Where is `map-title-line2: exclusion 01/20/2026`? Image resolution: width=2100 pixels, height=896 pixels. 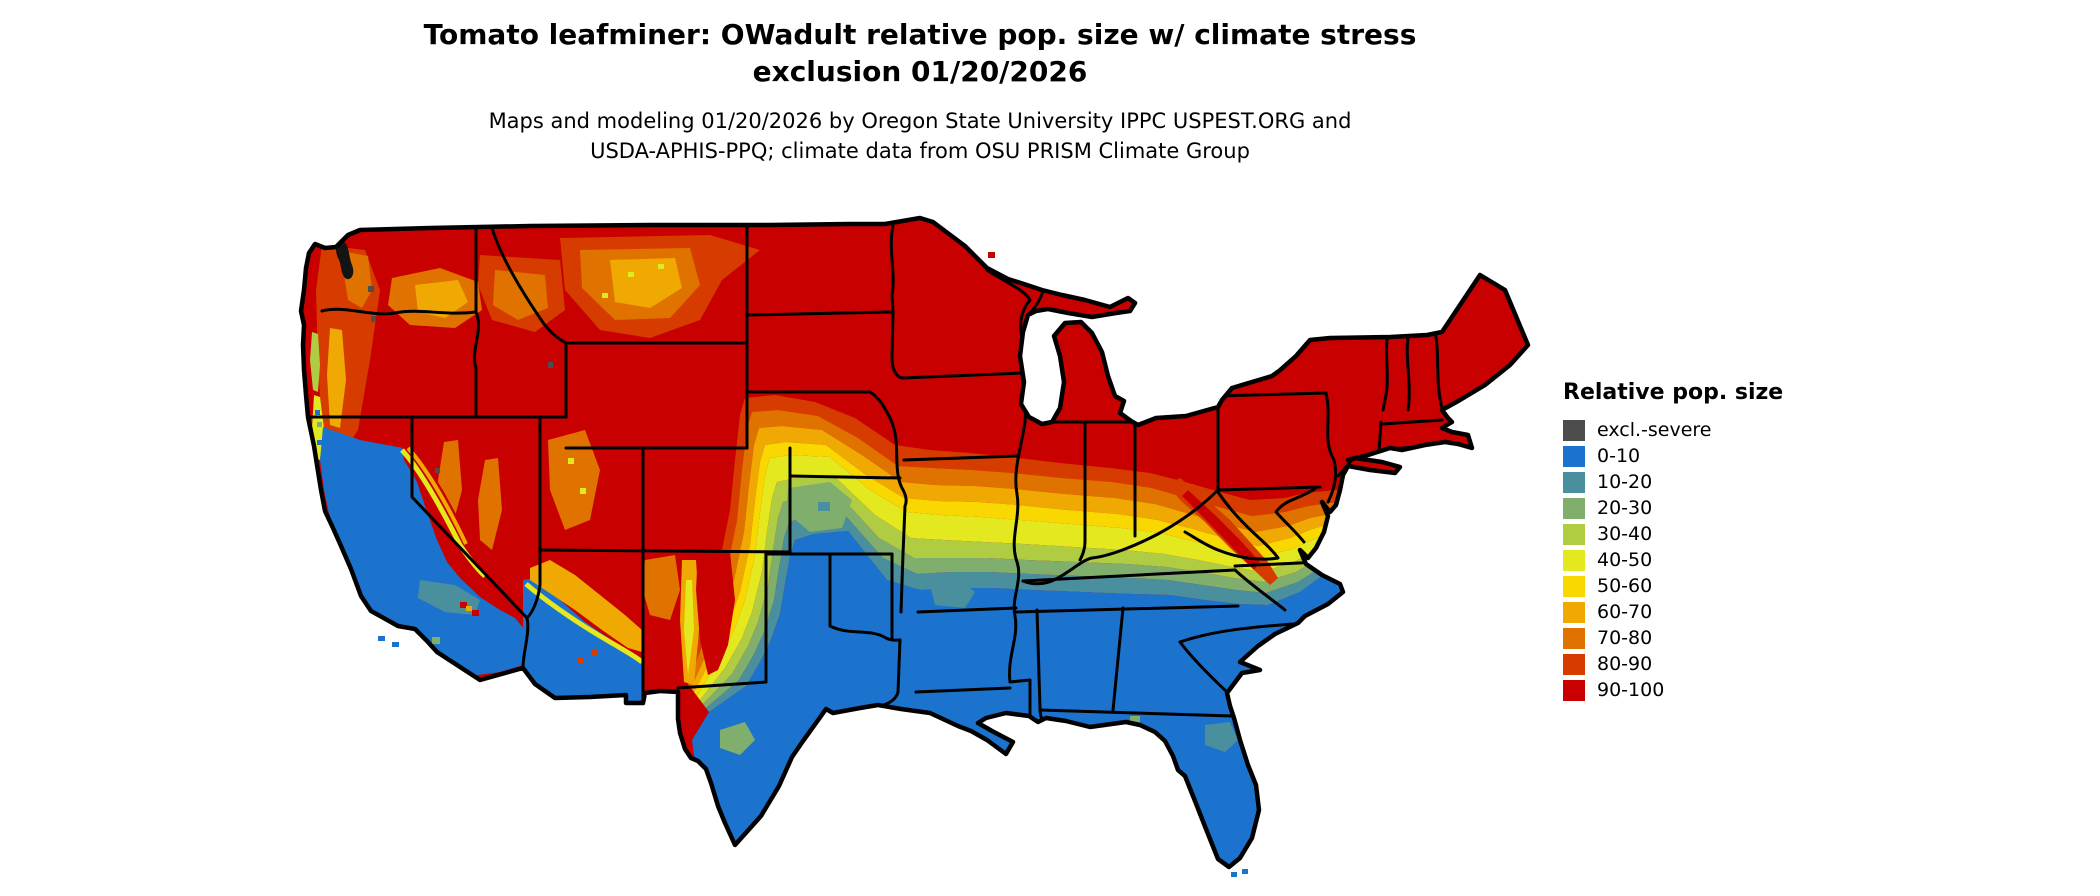 map-title-line2: exclusion 01/20/2026 is located at coordinates (920, 71).